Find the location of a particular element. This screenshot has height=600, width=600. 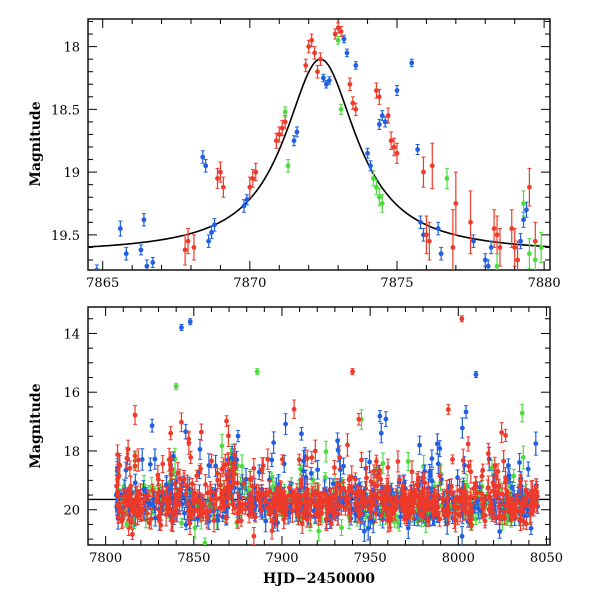

y-tick-label: 19 is located at coordinates (71, 173).